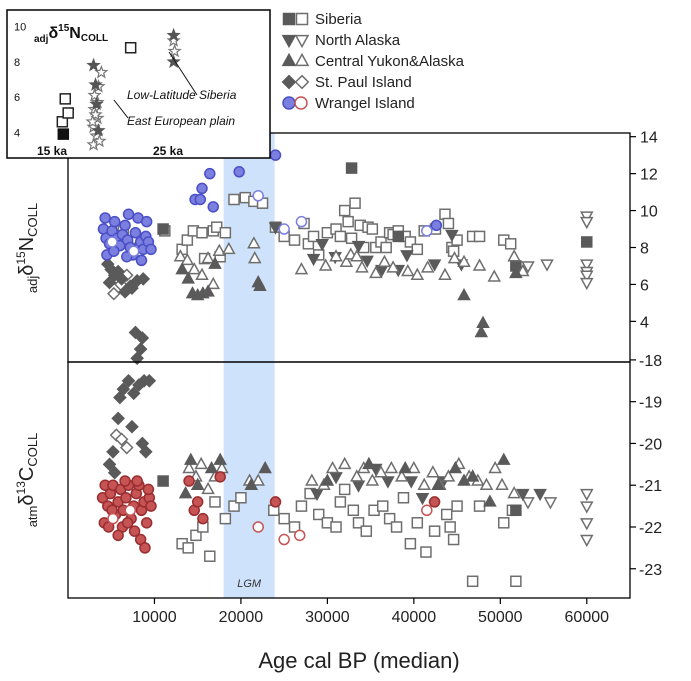 The image size is (691, 681). What do you see at coordinates (27, 248) in the screenshot?
I see `top-y-axis-label: adjδ15NCOLL` at bounding box center [27, 248].